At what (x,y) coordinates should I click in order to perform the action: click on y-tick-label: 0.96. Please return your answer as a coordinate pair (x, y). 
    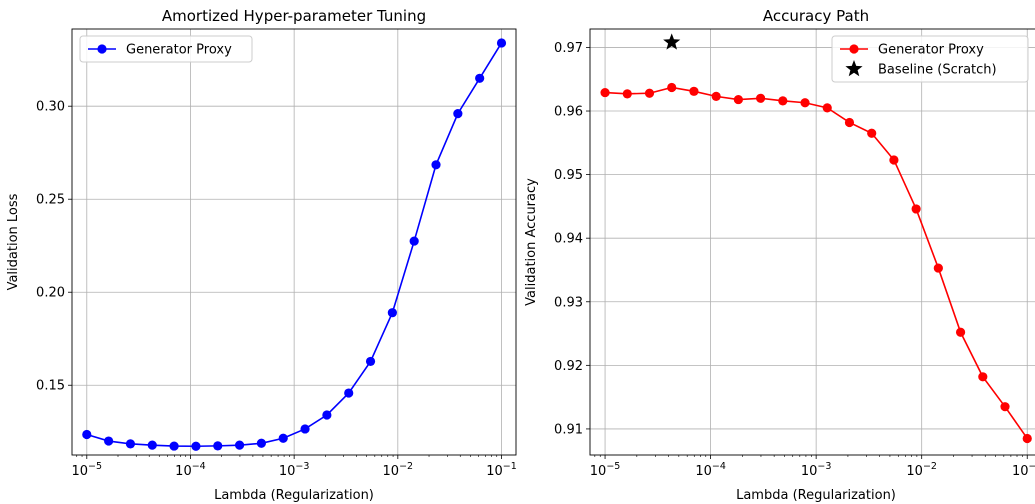
    Looking at the image, I should click on (568, 112).